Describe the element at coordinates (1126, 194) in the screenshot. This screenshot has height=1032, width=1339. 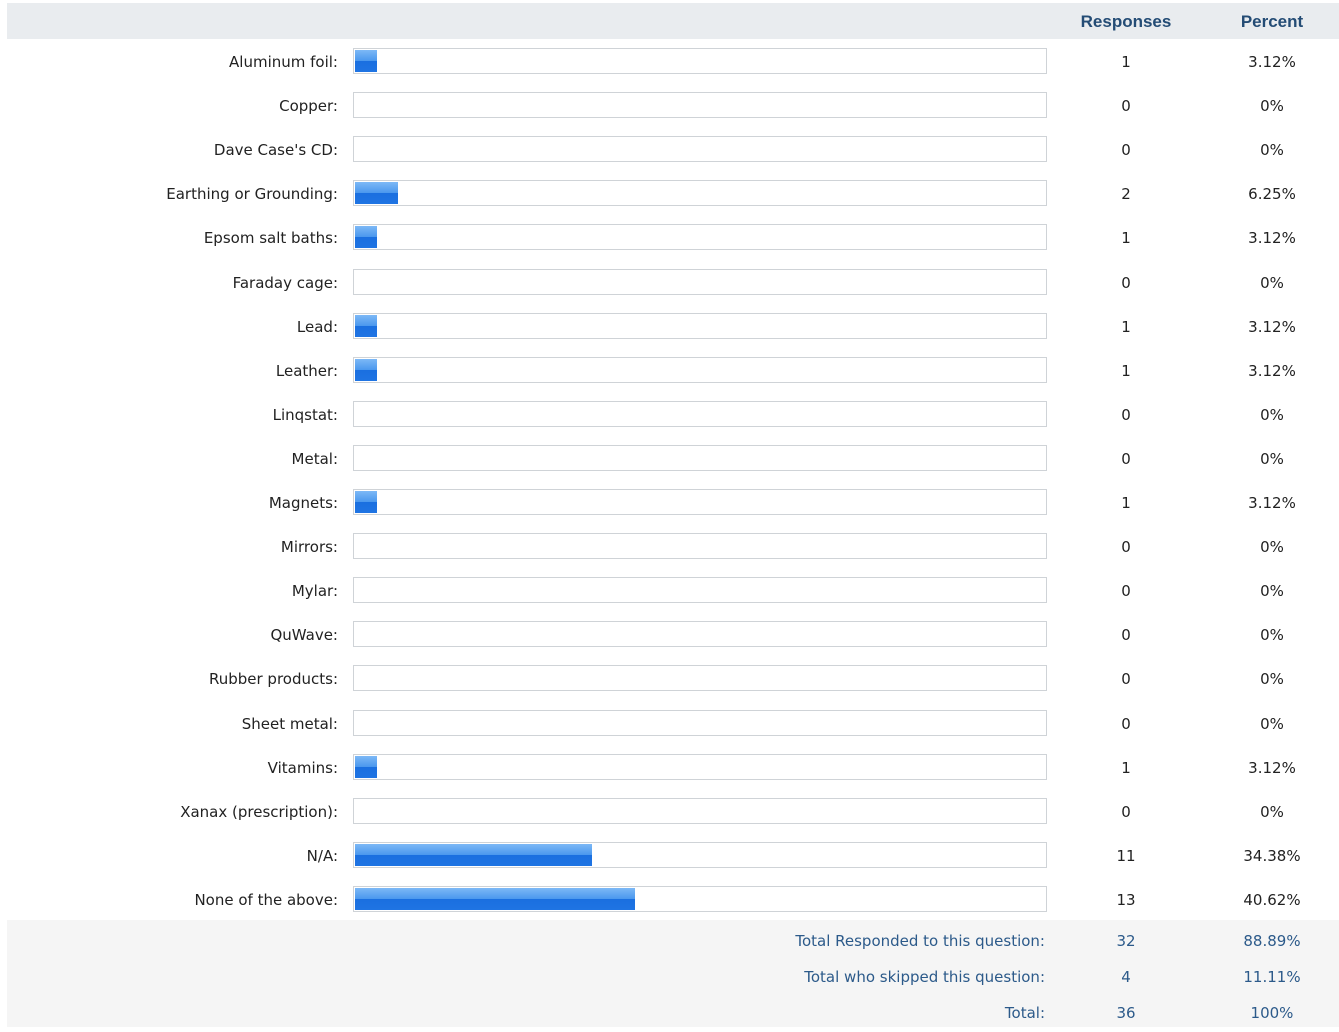
I see `response-count: 2` at that location.